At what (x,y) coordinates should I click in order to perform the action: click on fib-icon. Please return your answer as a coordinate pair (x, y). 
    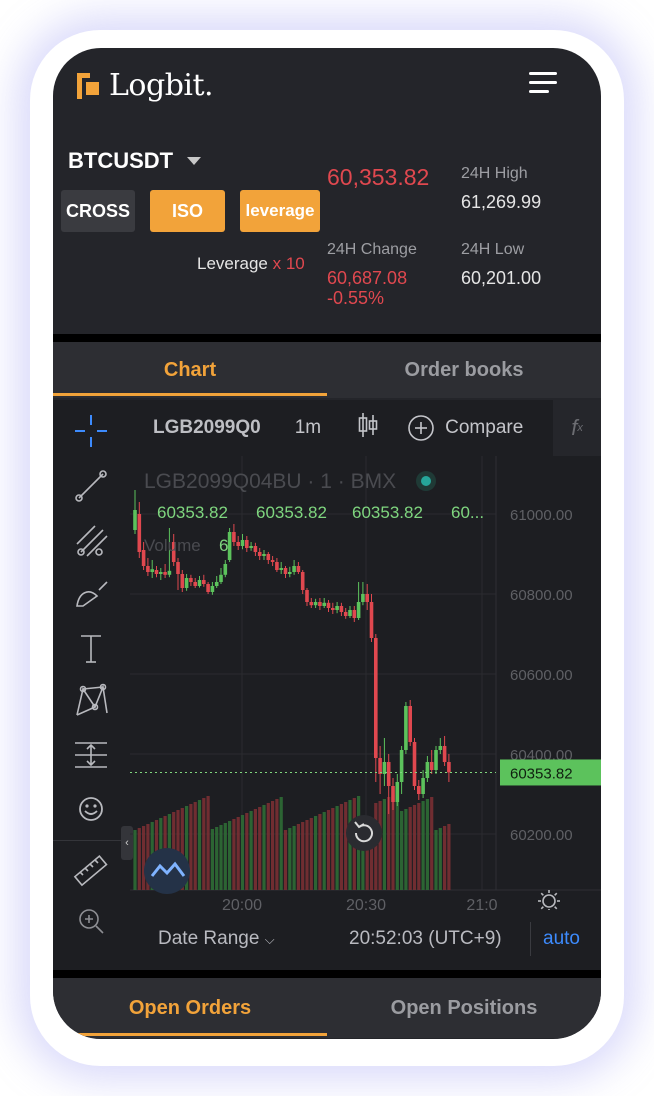
    Looking at the image, I should click on (91, 540).